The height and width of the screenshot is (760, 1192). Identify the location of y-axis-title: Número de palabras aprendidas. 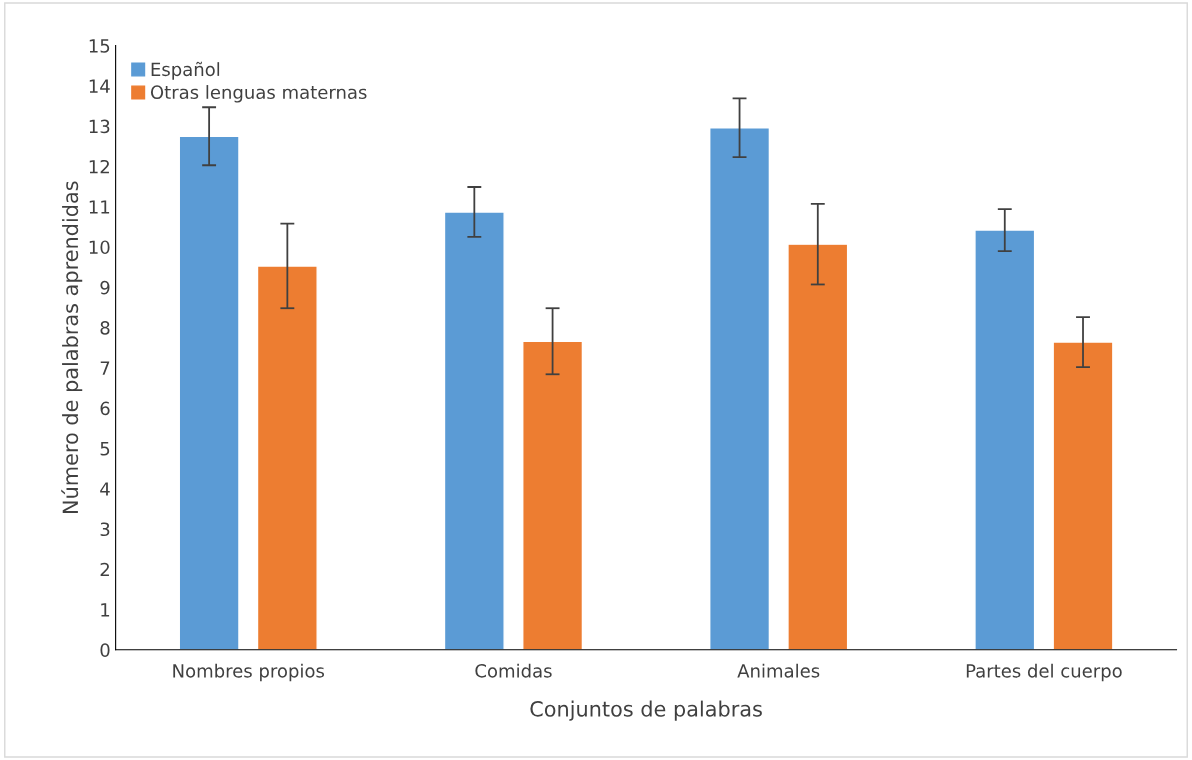
(72, 347).